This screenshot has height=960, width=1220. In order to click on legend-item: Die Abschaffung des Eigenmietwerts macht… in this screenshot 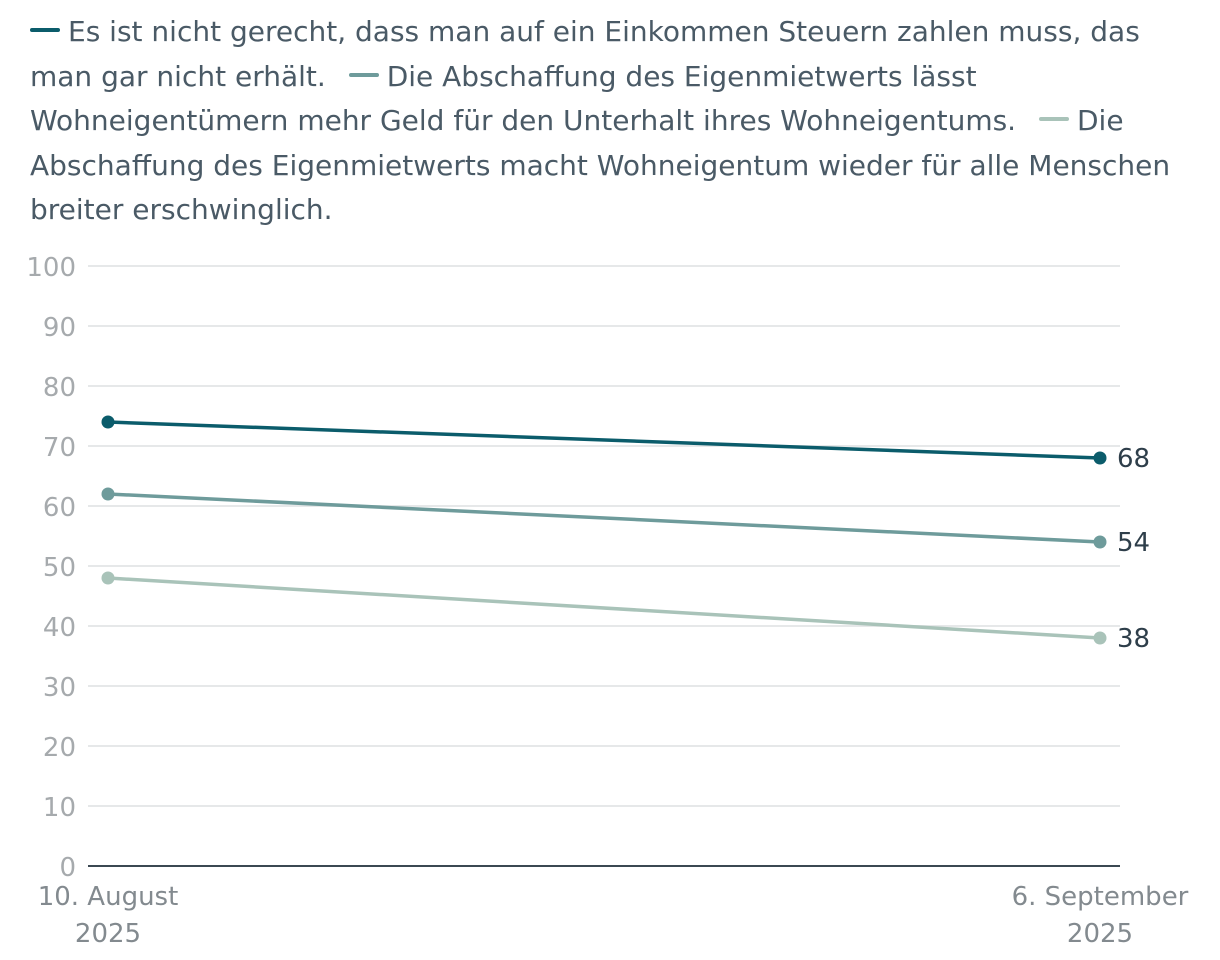, I will do `click(600, 165)`.